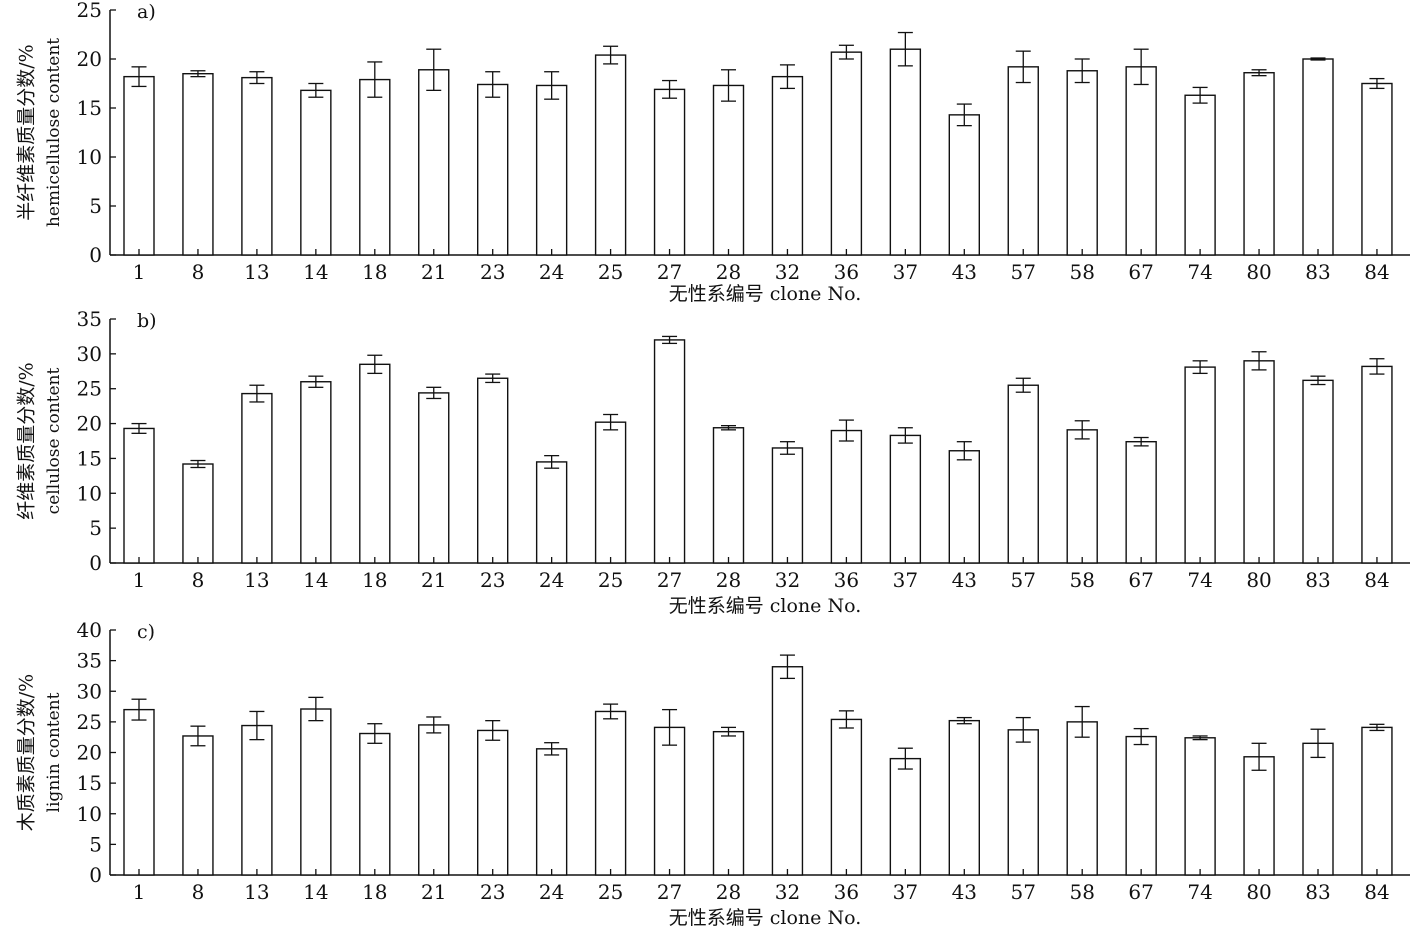 This screenshot has height=935, width=1417. What do you see at coordinates (551, 892) in the screenshot?
I see `x-tick-label: 24` at bounding box center [551, 892].